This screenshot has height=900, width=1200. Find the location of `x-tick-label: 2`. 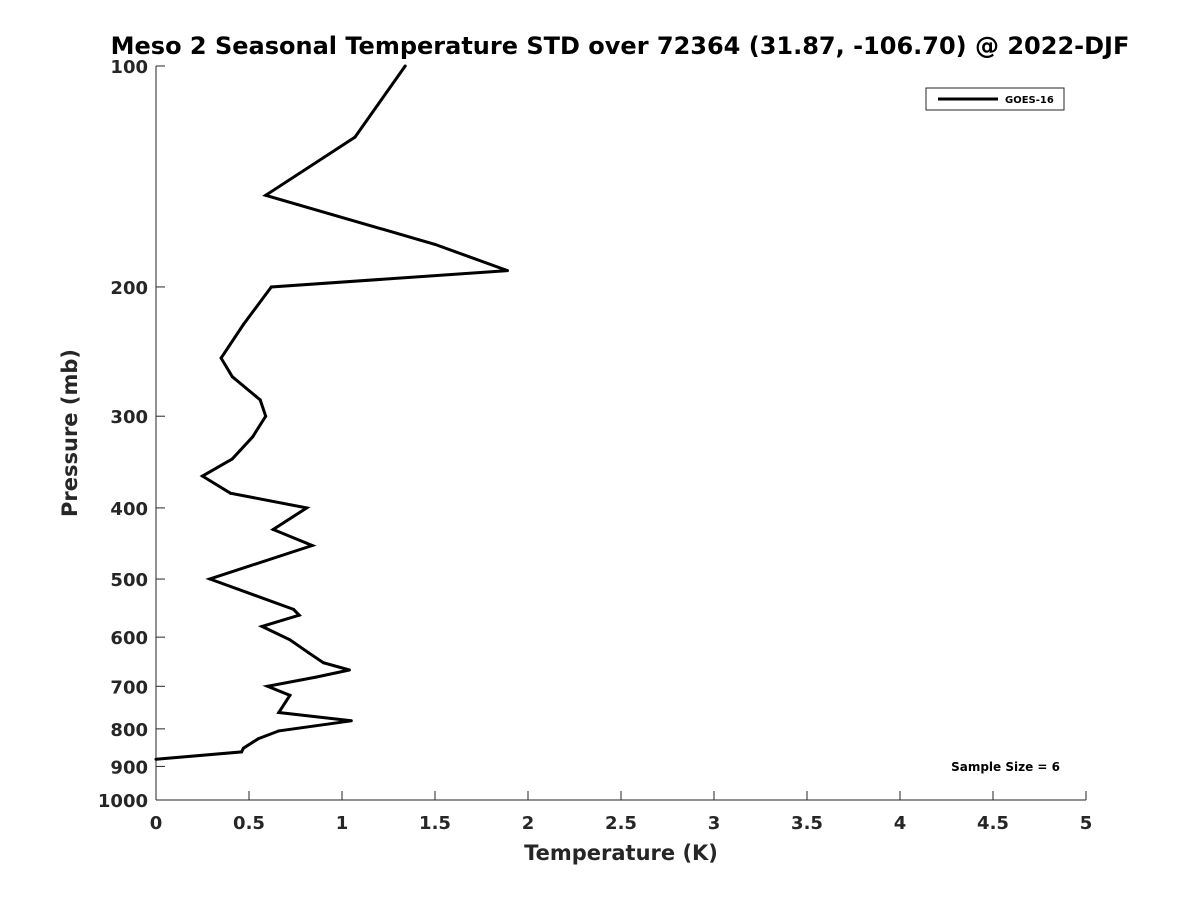

x-tick-label: 2 is located at coordinates (528, 823).